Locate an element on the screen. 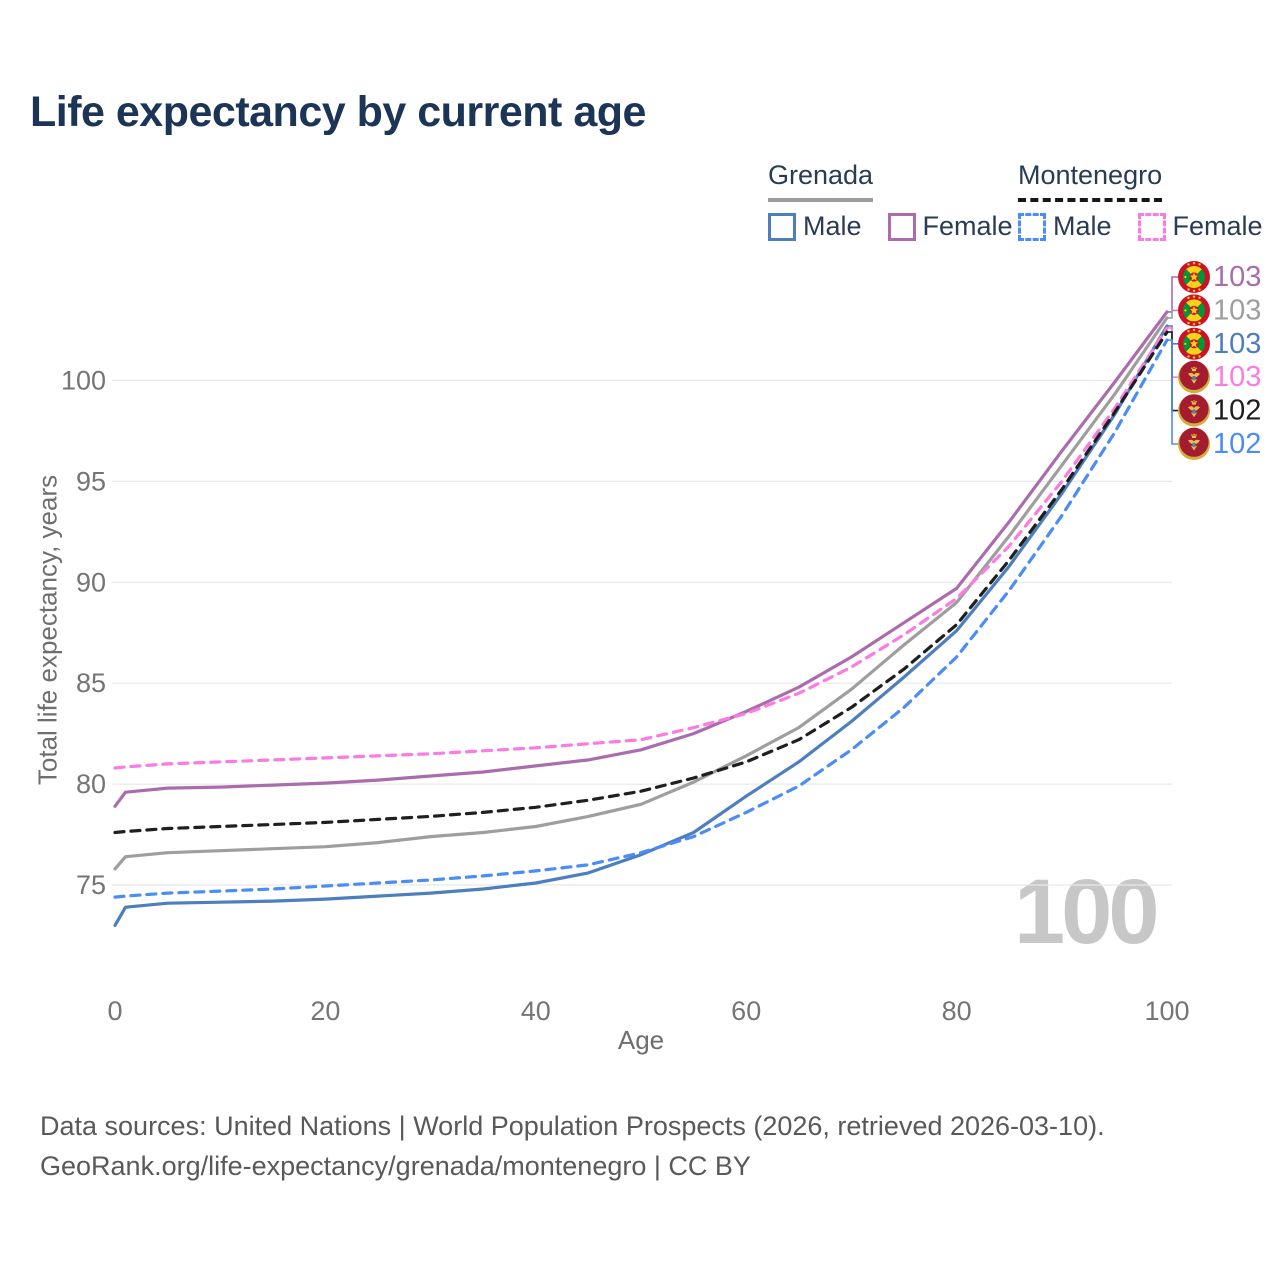 The height and width of the screenshot is (1280, 1280). y-tick-label: 90 is located at coordinates (91, 582).